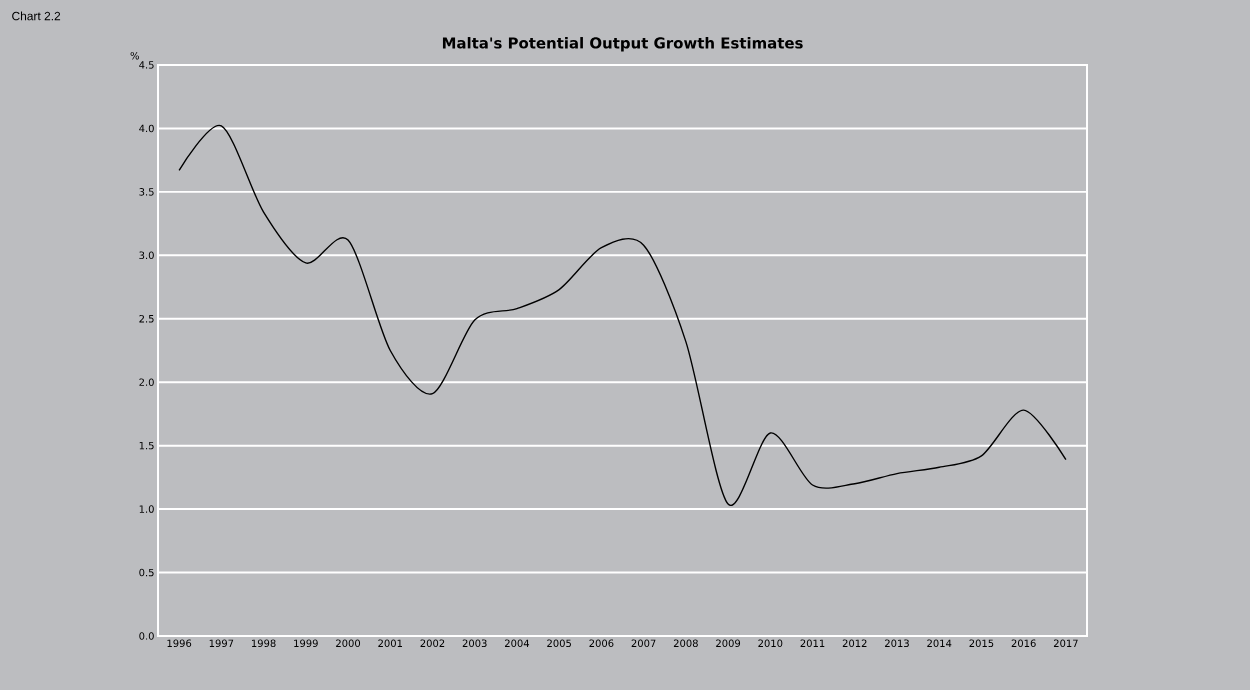  What do you see at coordinates (601, 643) in the screenshot?
I see `x-tick-label: 2006` at bounding box center [601, 643].